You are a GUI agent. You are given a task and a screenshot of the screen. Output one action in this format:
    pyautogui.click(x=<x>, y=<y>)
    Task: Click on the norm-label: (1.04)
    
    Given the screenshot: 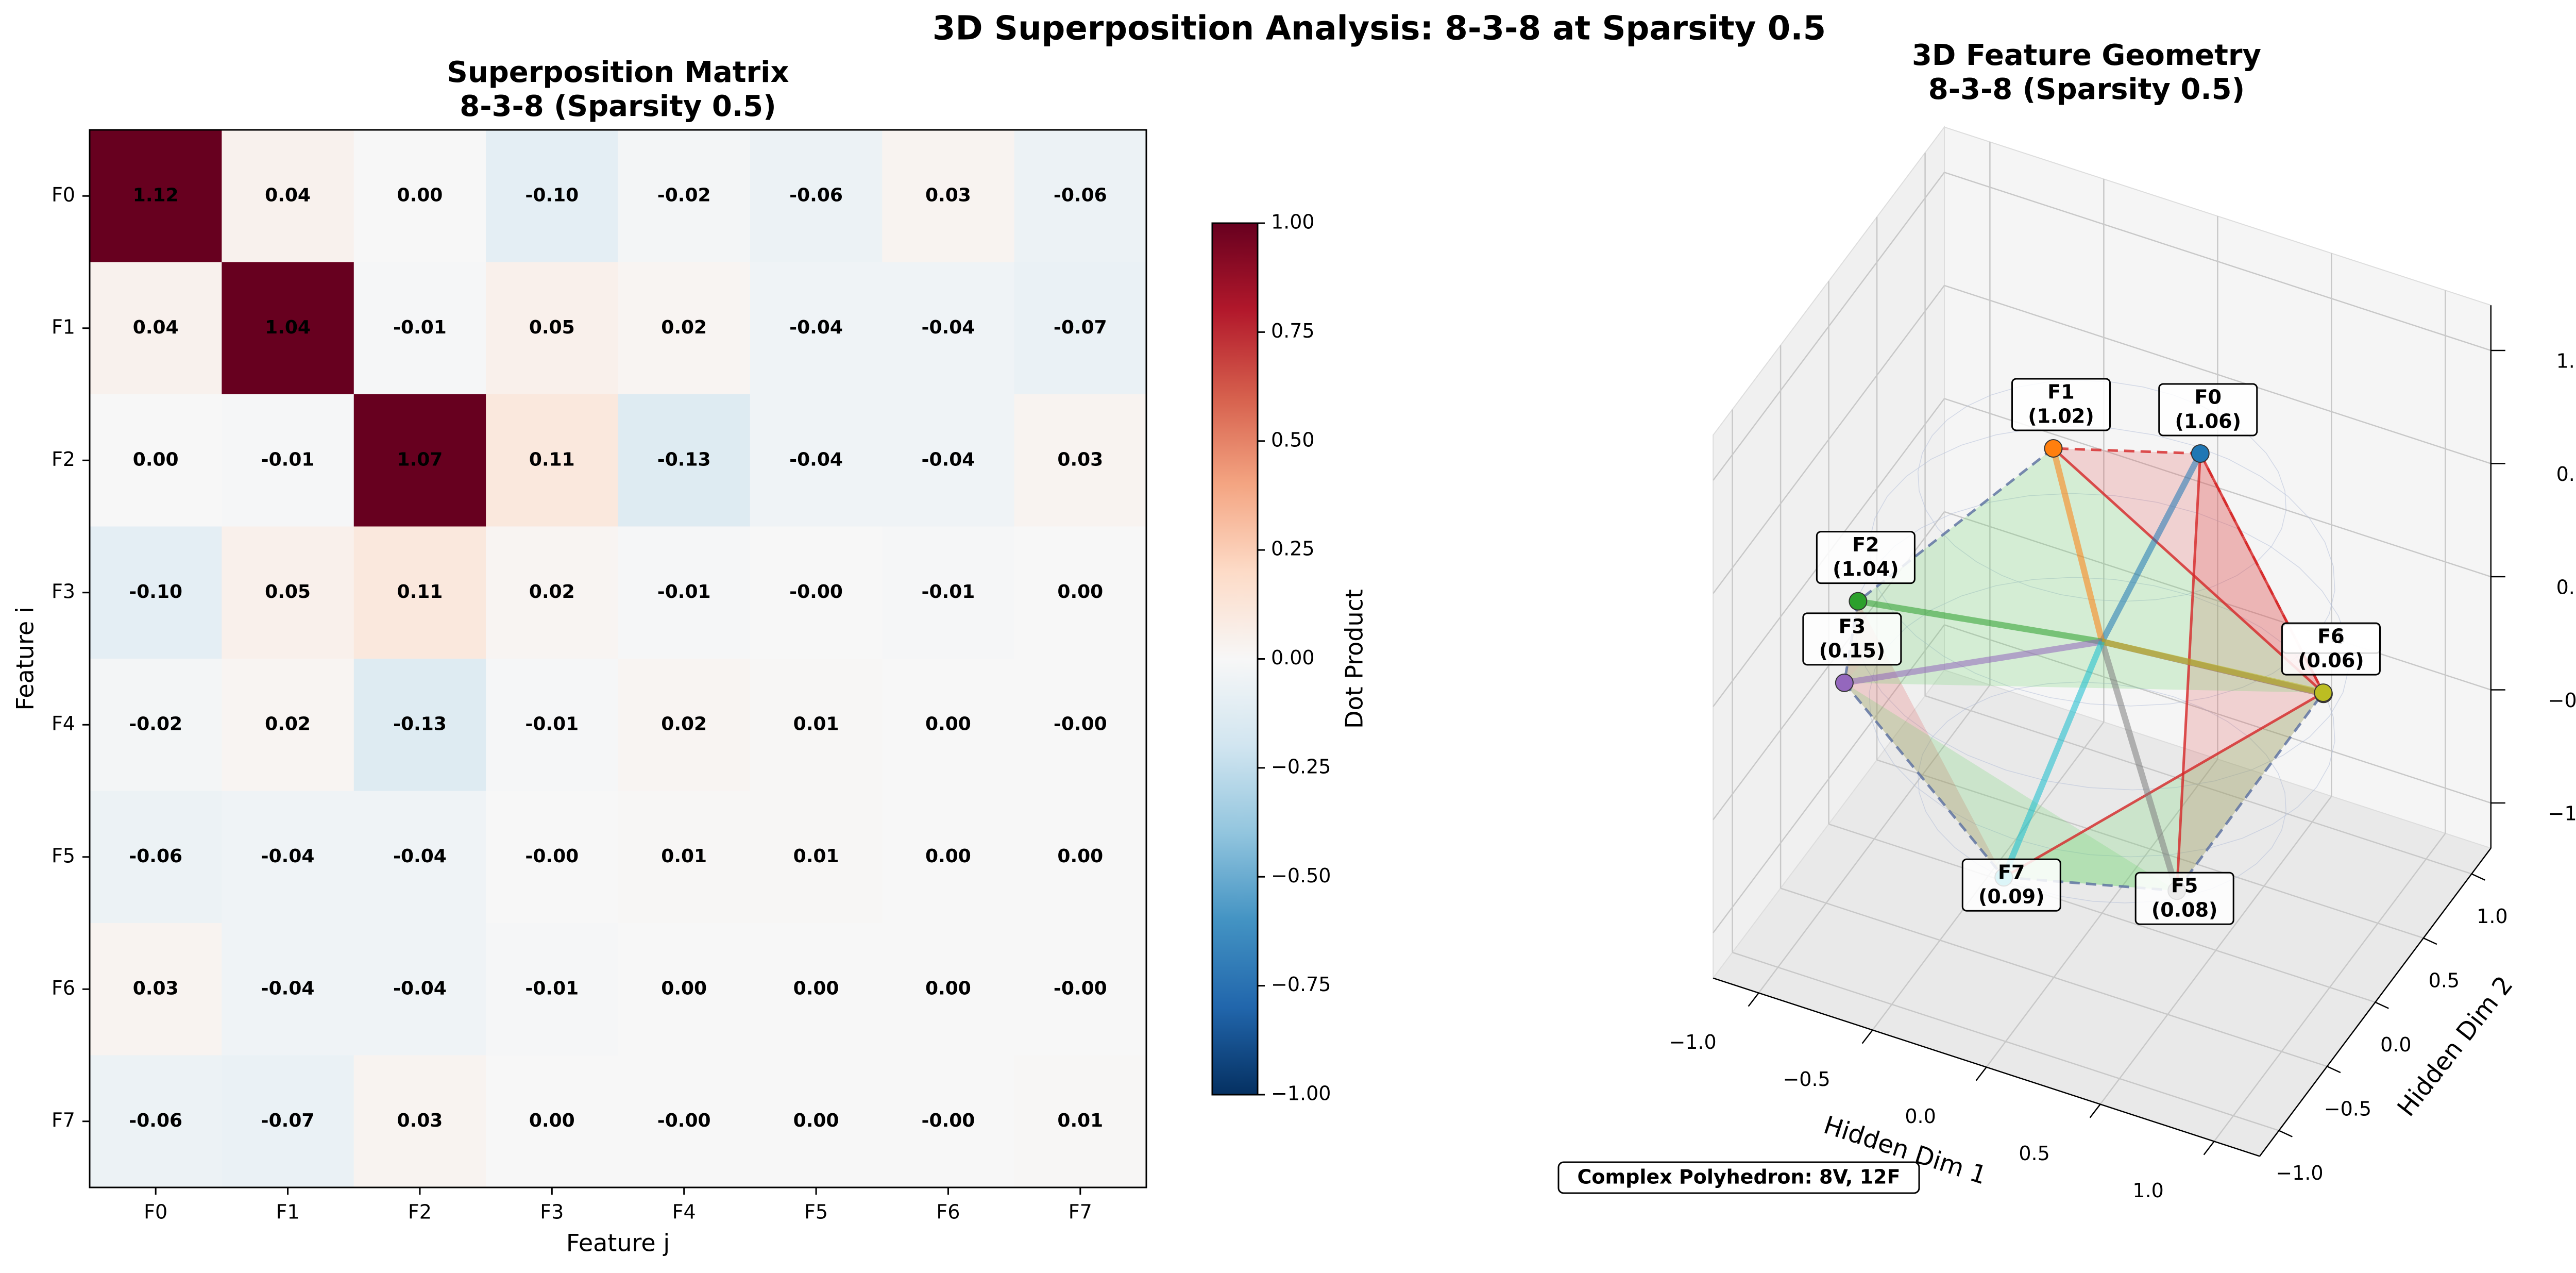 What is the action you would take?
    pyautogui.click(x=1866, y=569)
    